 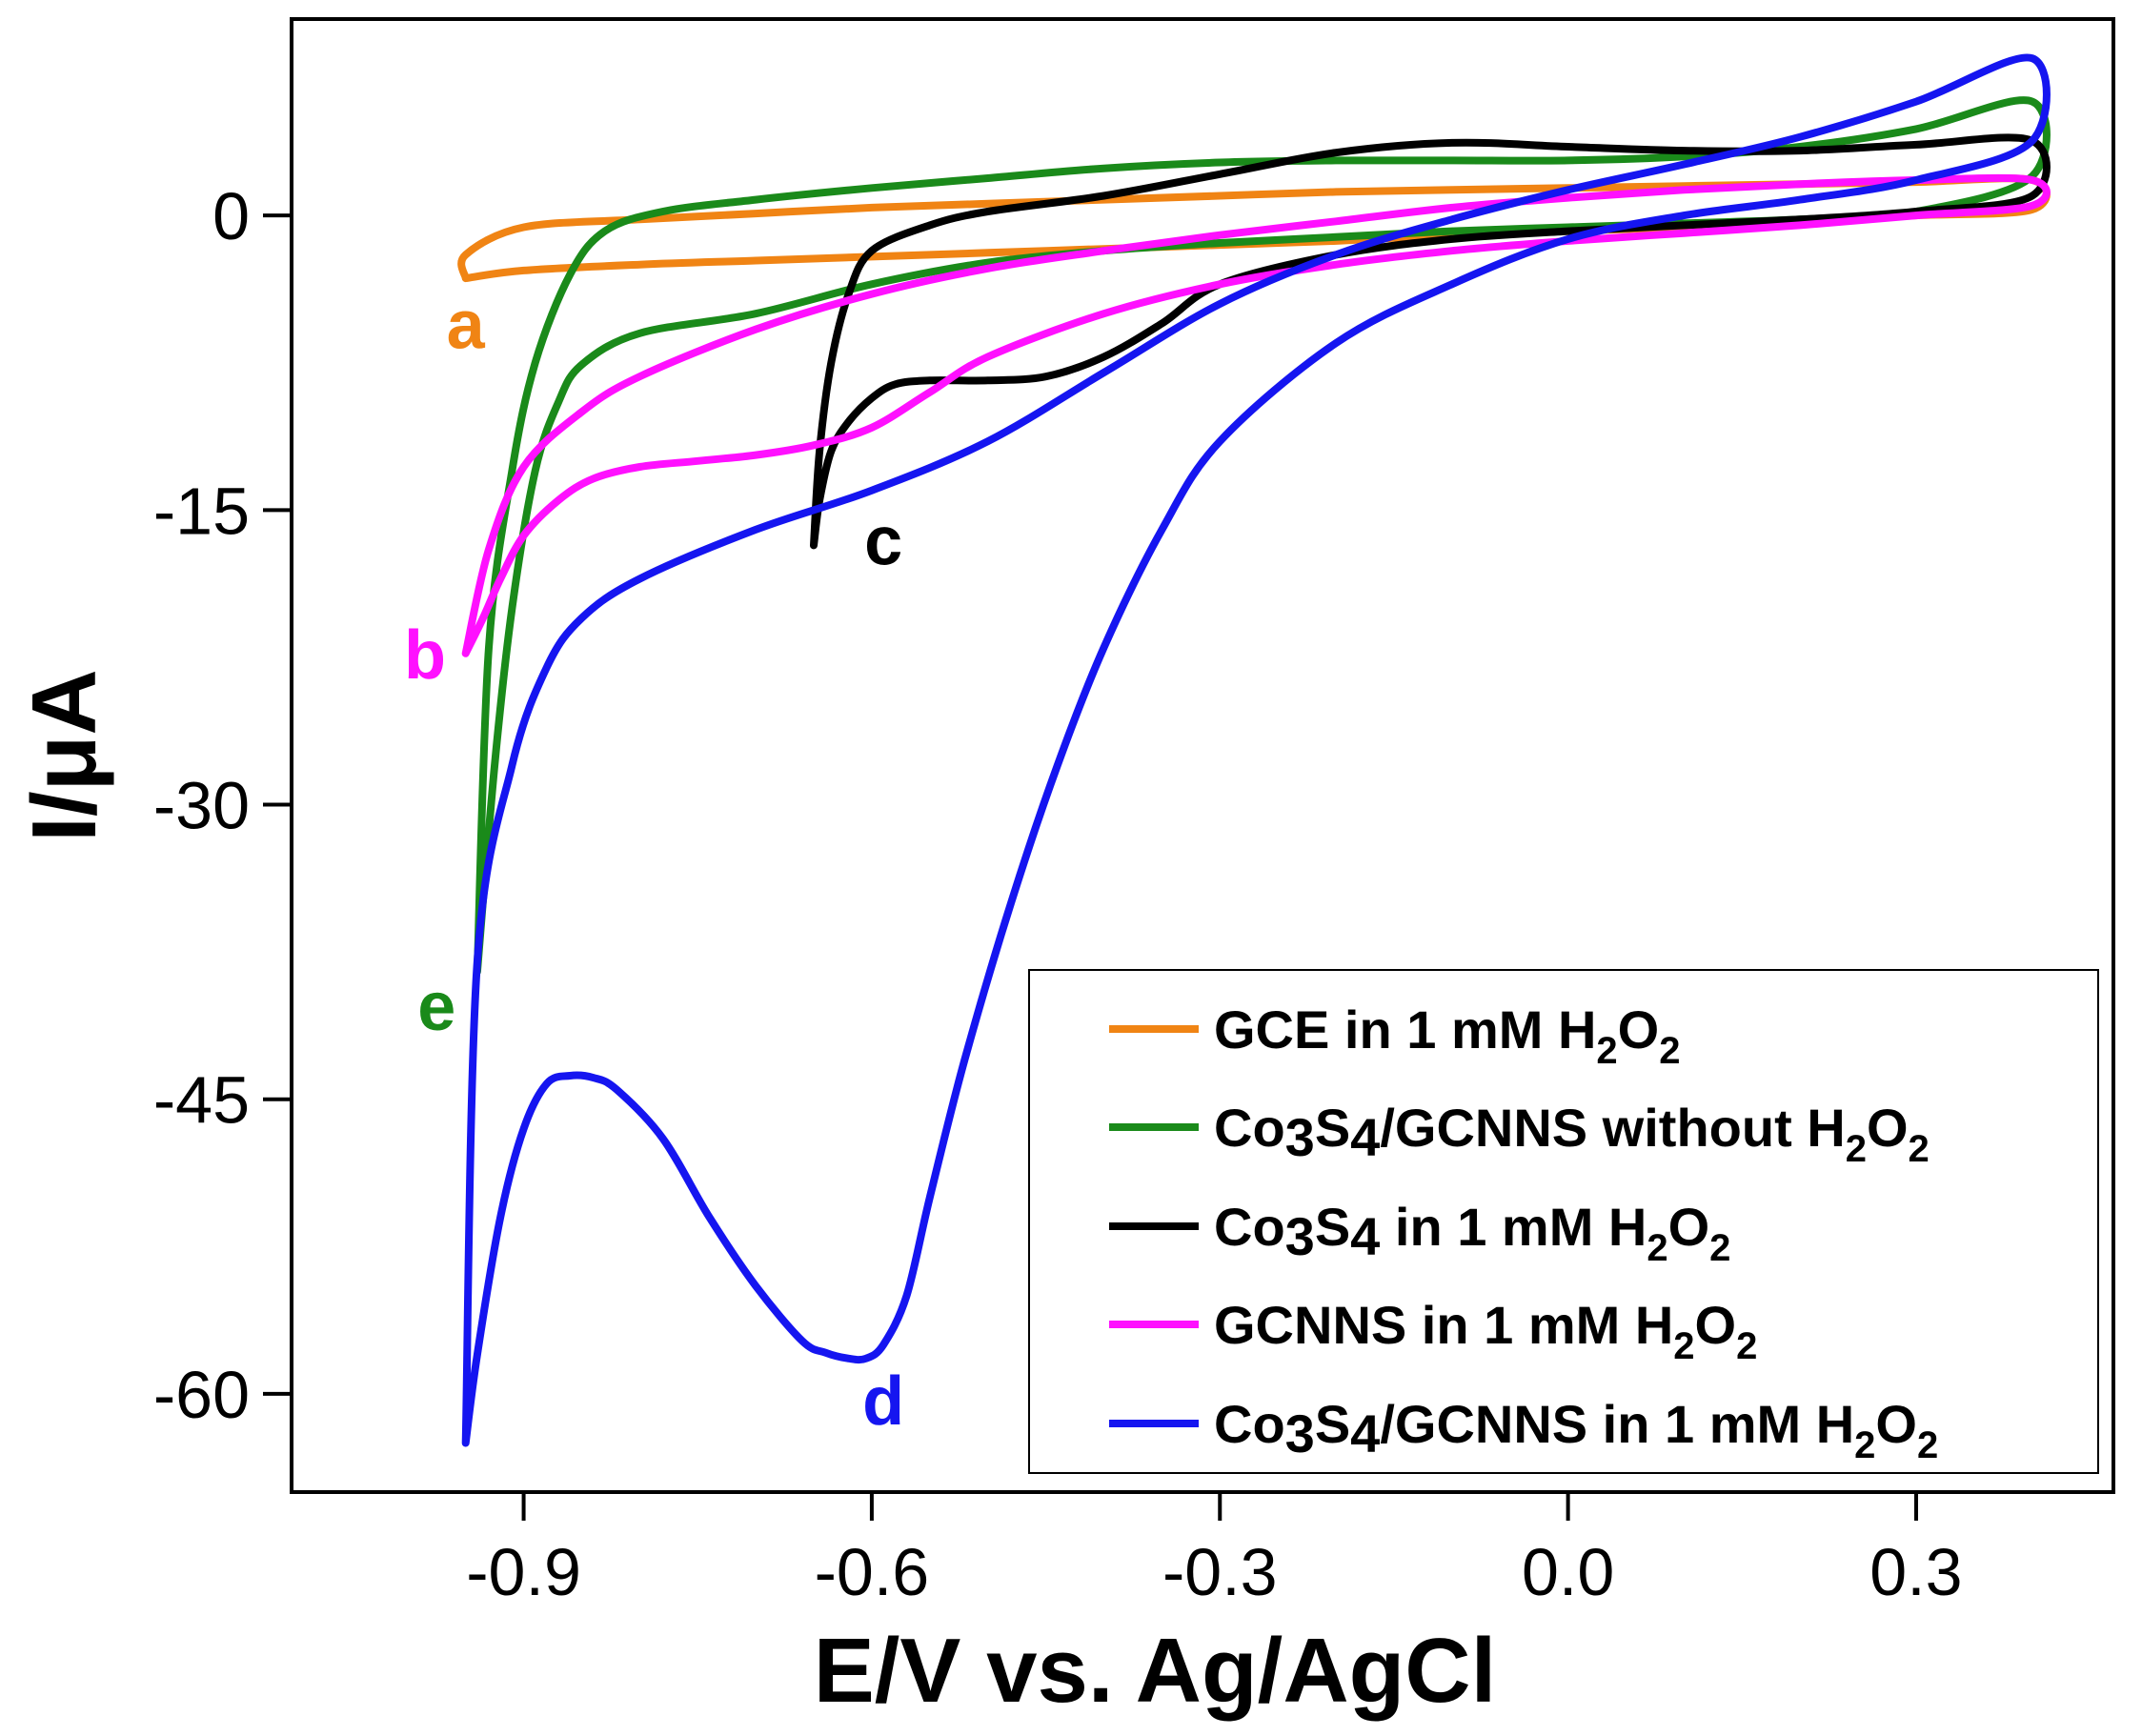 What do you see at coordinates (231, 216) in the screenshot?
I see `y-tick-label: 0` at bounding box center [231, 216].